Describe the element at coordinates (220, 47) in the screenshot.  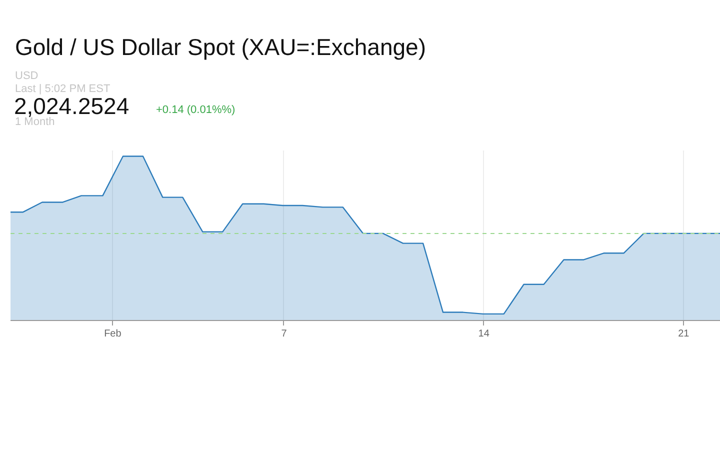
I see `chart-title: Gold / US Dollar Spot (XAU=:Exchange)` at that location.